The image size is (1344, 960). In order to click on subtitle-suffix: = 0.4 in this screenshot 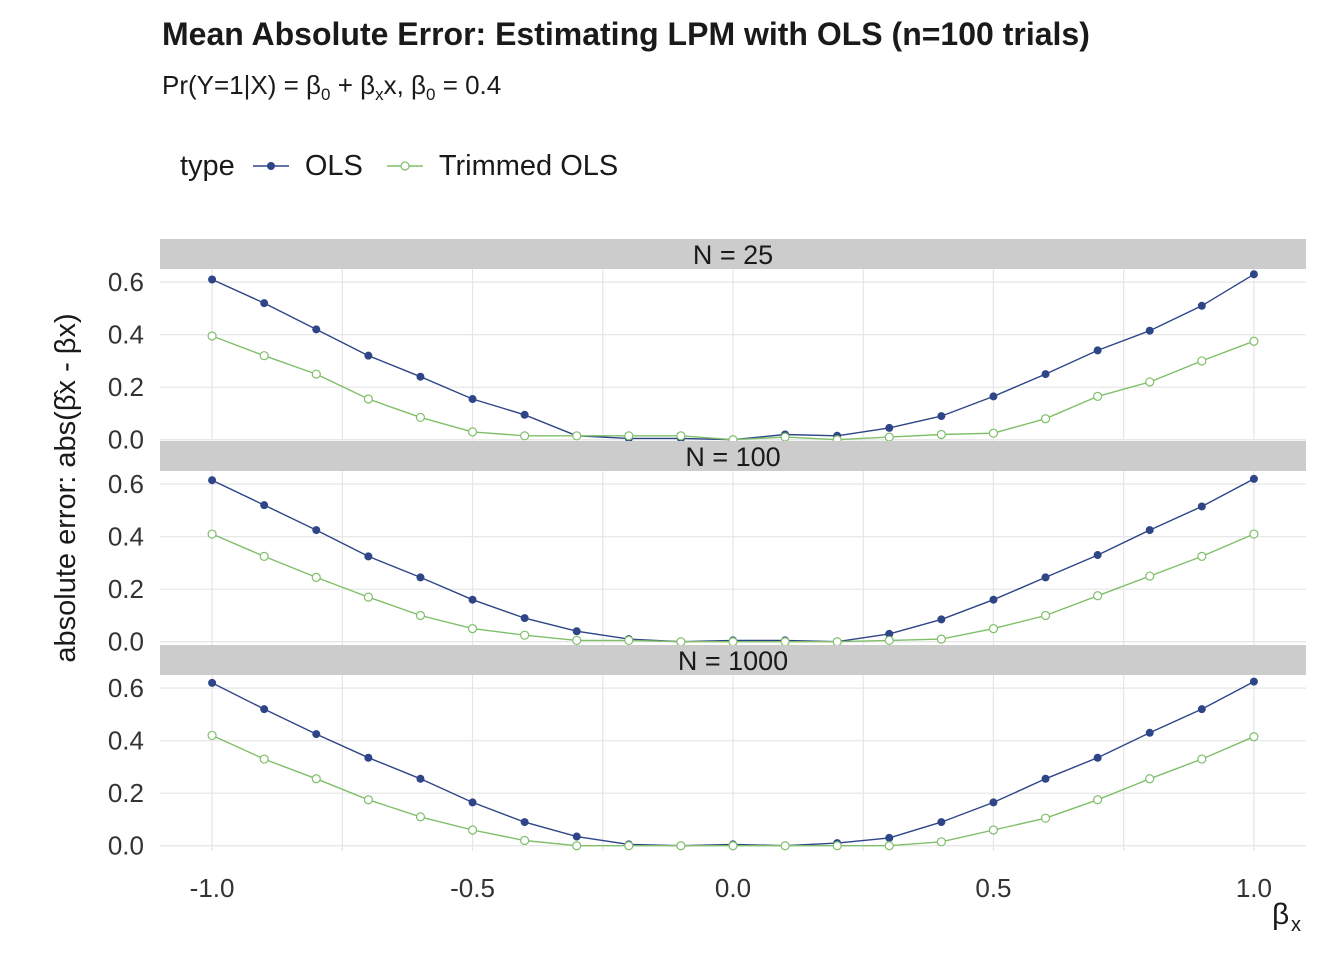, I will do `click(468, 85)`.